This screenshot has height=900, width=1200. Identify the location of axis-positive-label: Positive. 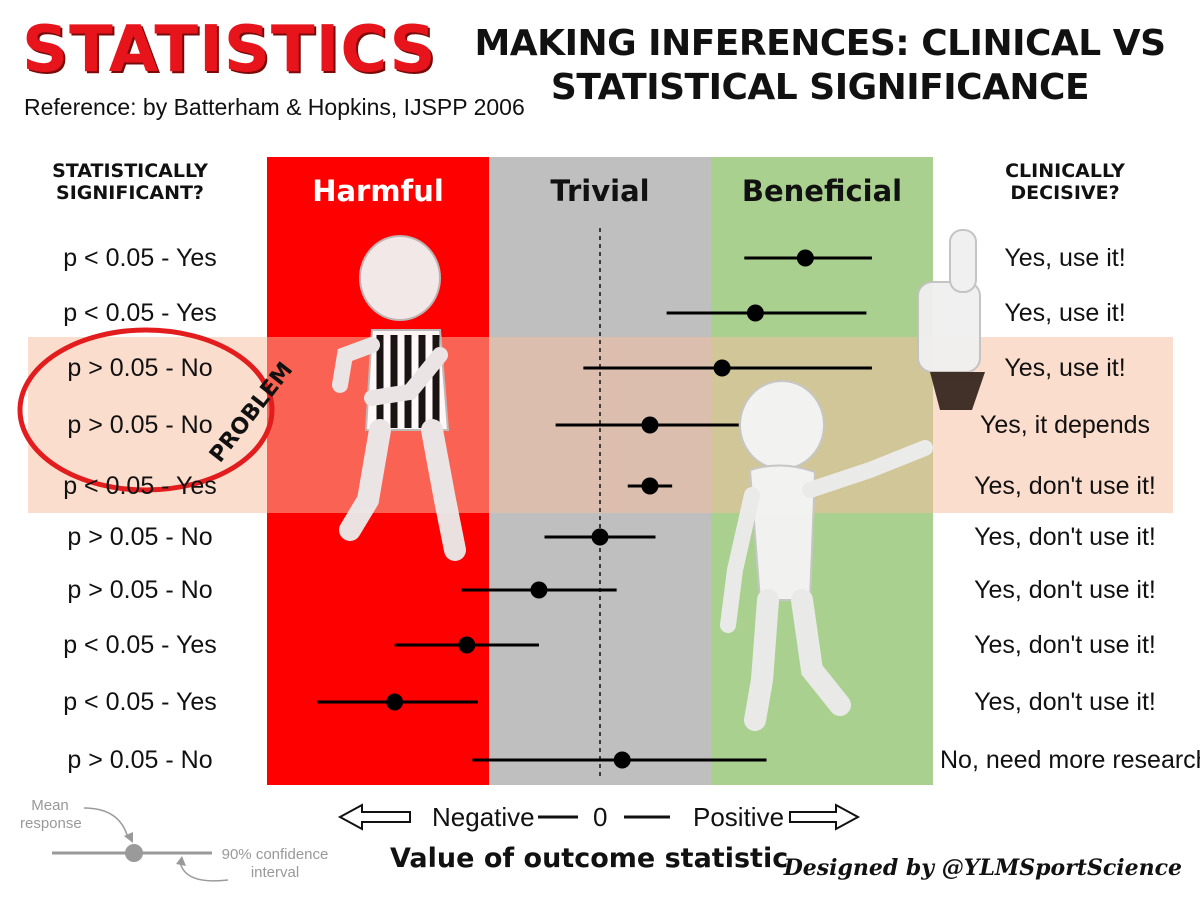
(739, 817).